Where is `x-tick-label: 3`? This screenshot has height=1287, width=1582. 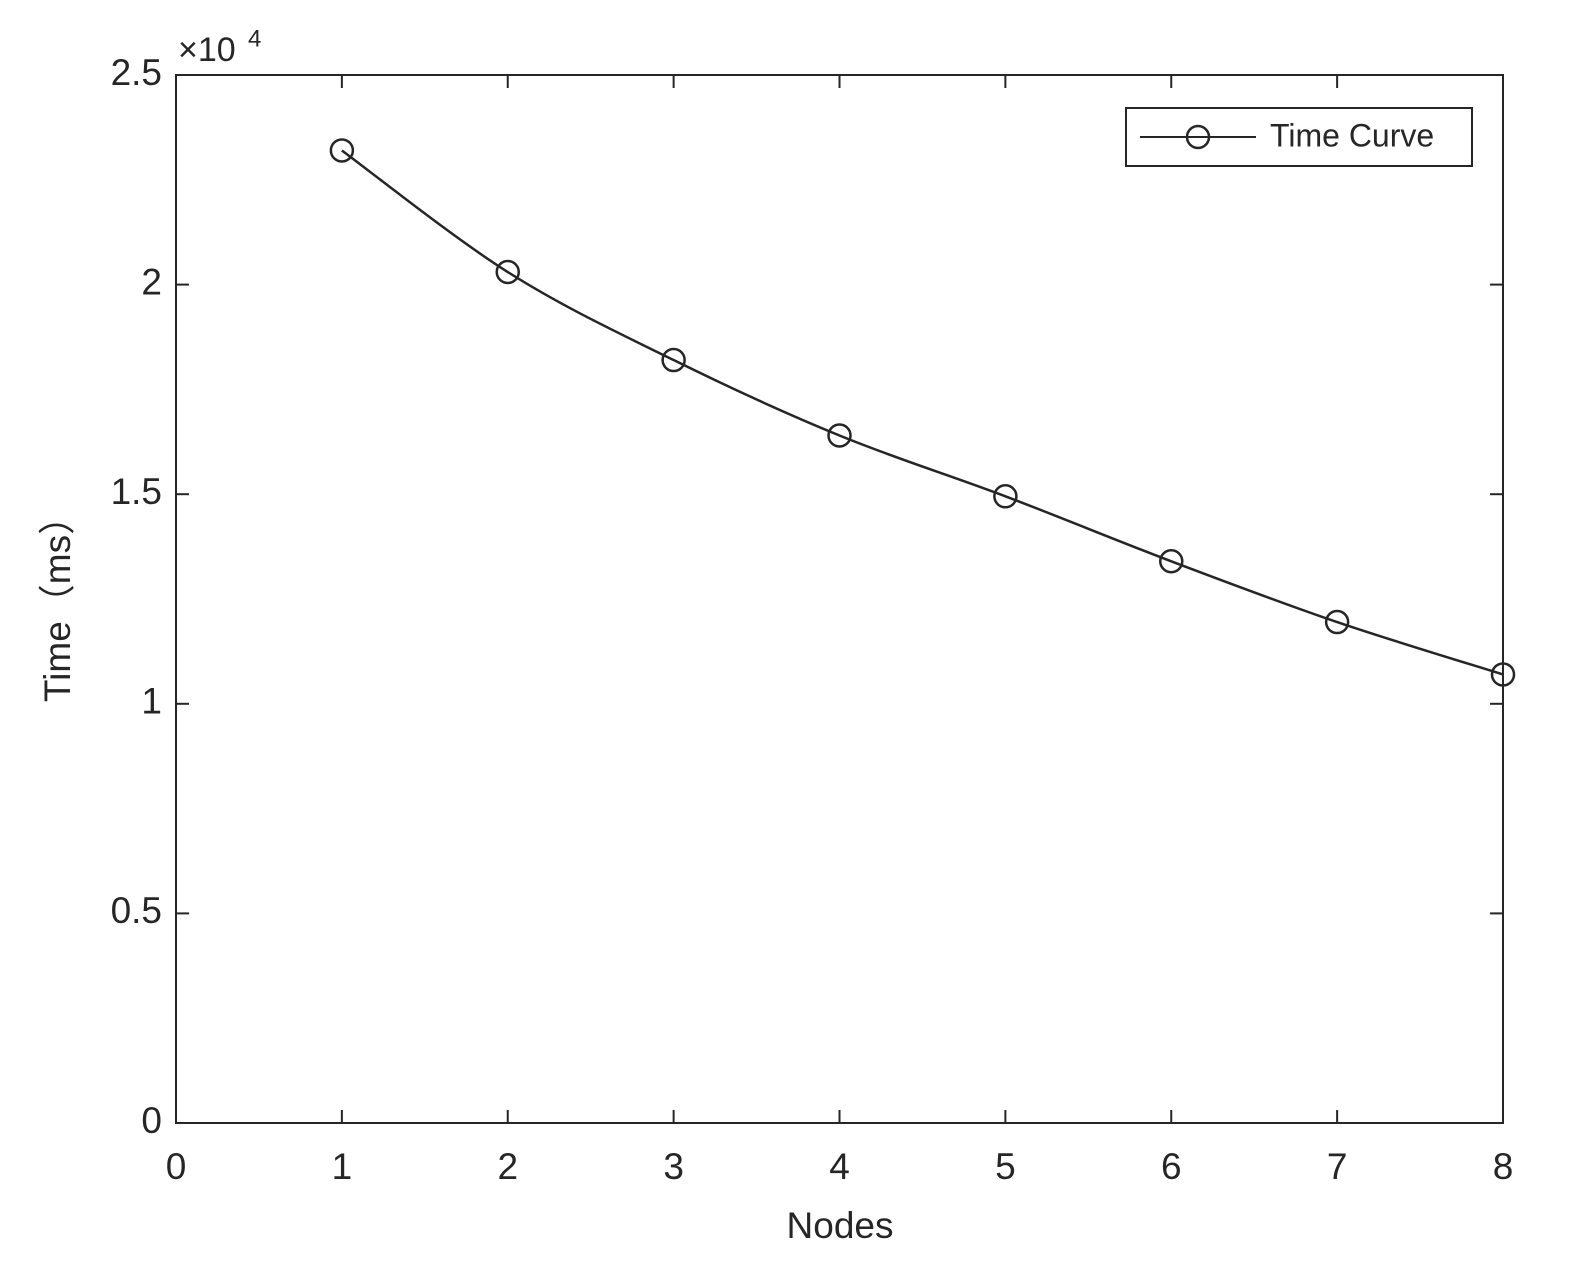
x-tick-label: 3 is located at coordinates (673, 1166).